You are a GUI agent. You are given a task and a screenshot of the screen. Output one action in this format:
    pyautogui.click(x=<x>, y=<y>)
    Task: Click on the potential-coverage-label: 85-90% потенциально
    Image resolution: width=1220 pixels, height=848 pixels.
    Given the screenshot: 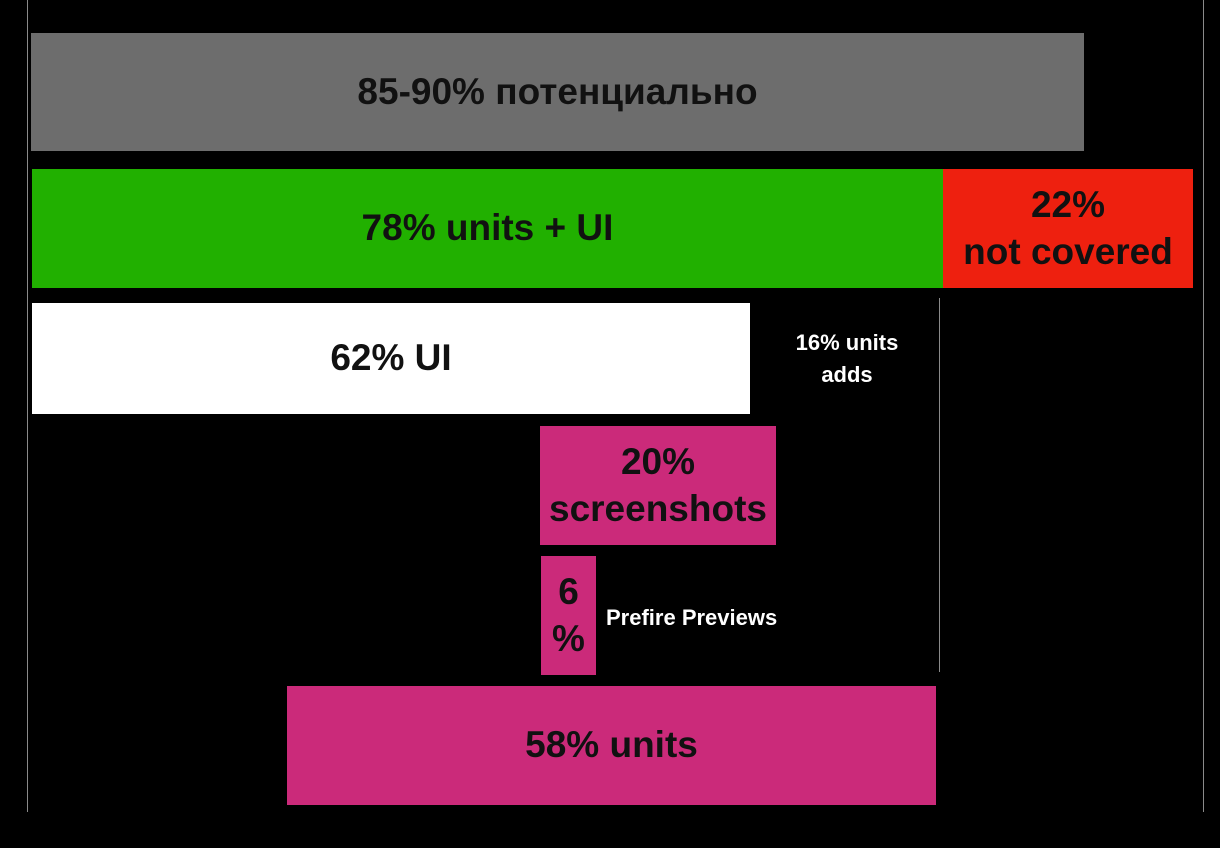 What is the action you would take?
    pyautogui.click(x=557, y=91)
    